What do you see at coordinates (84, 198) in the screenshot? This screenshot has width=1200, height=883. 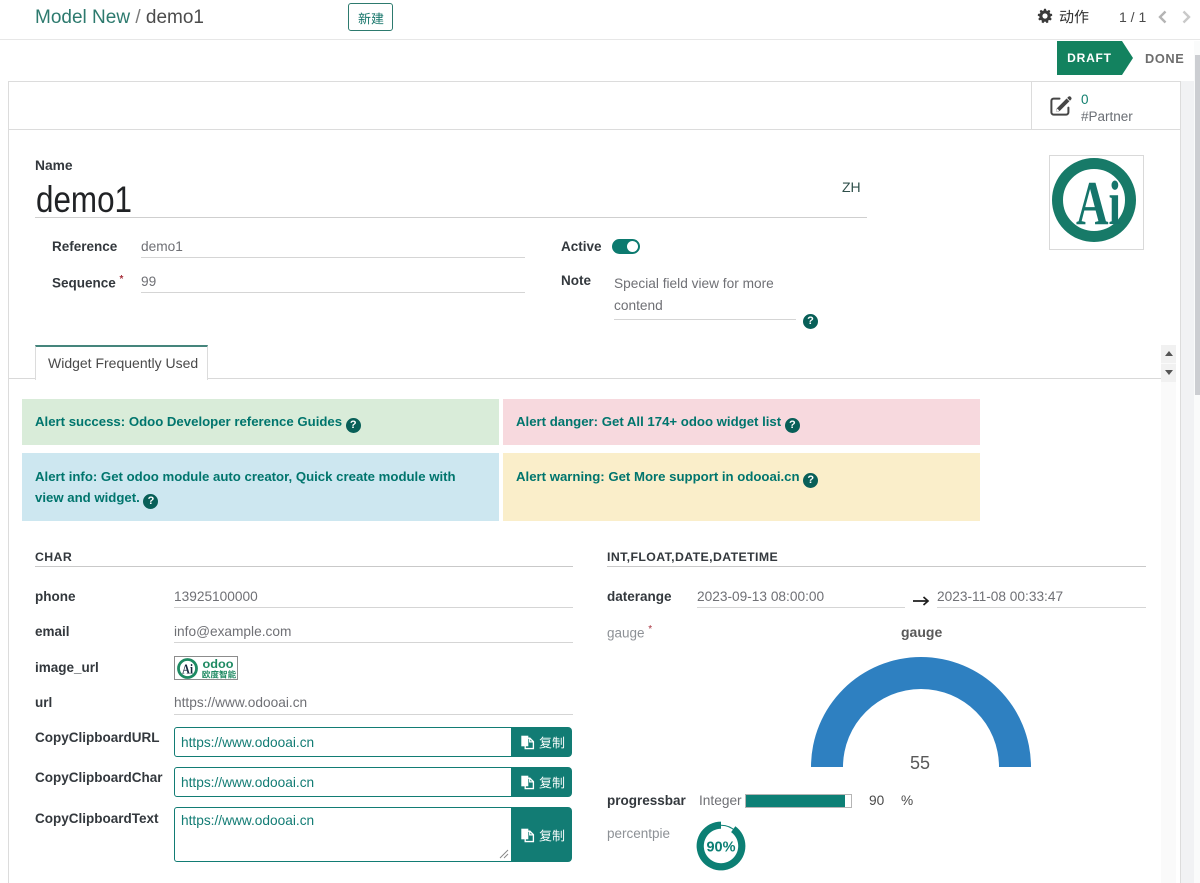 I see `svg-text: demo1` at bounding box center [84, 198].